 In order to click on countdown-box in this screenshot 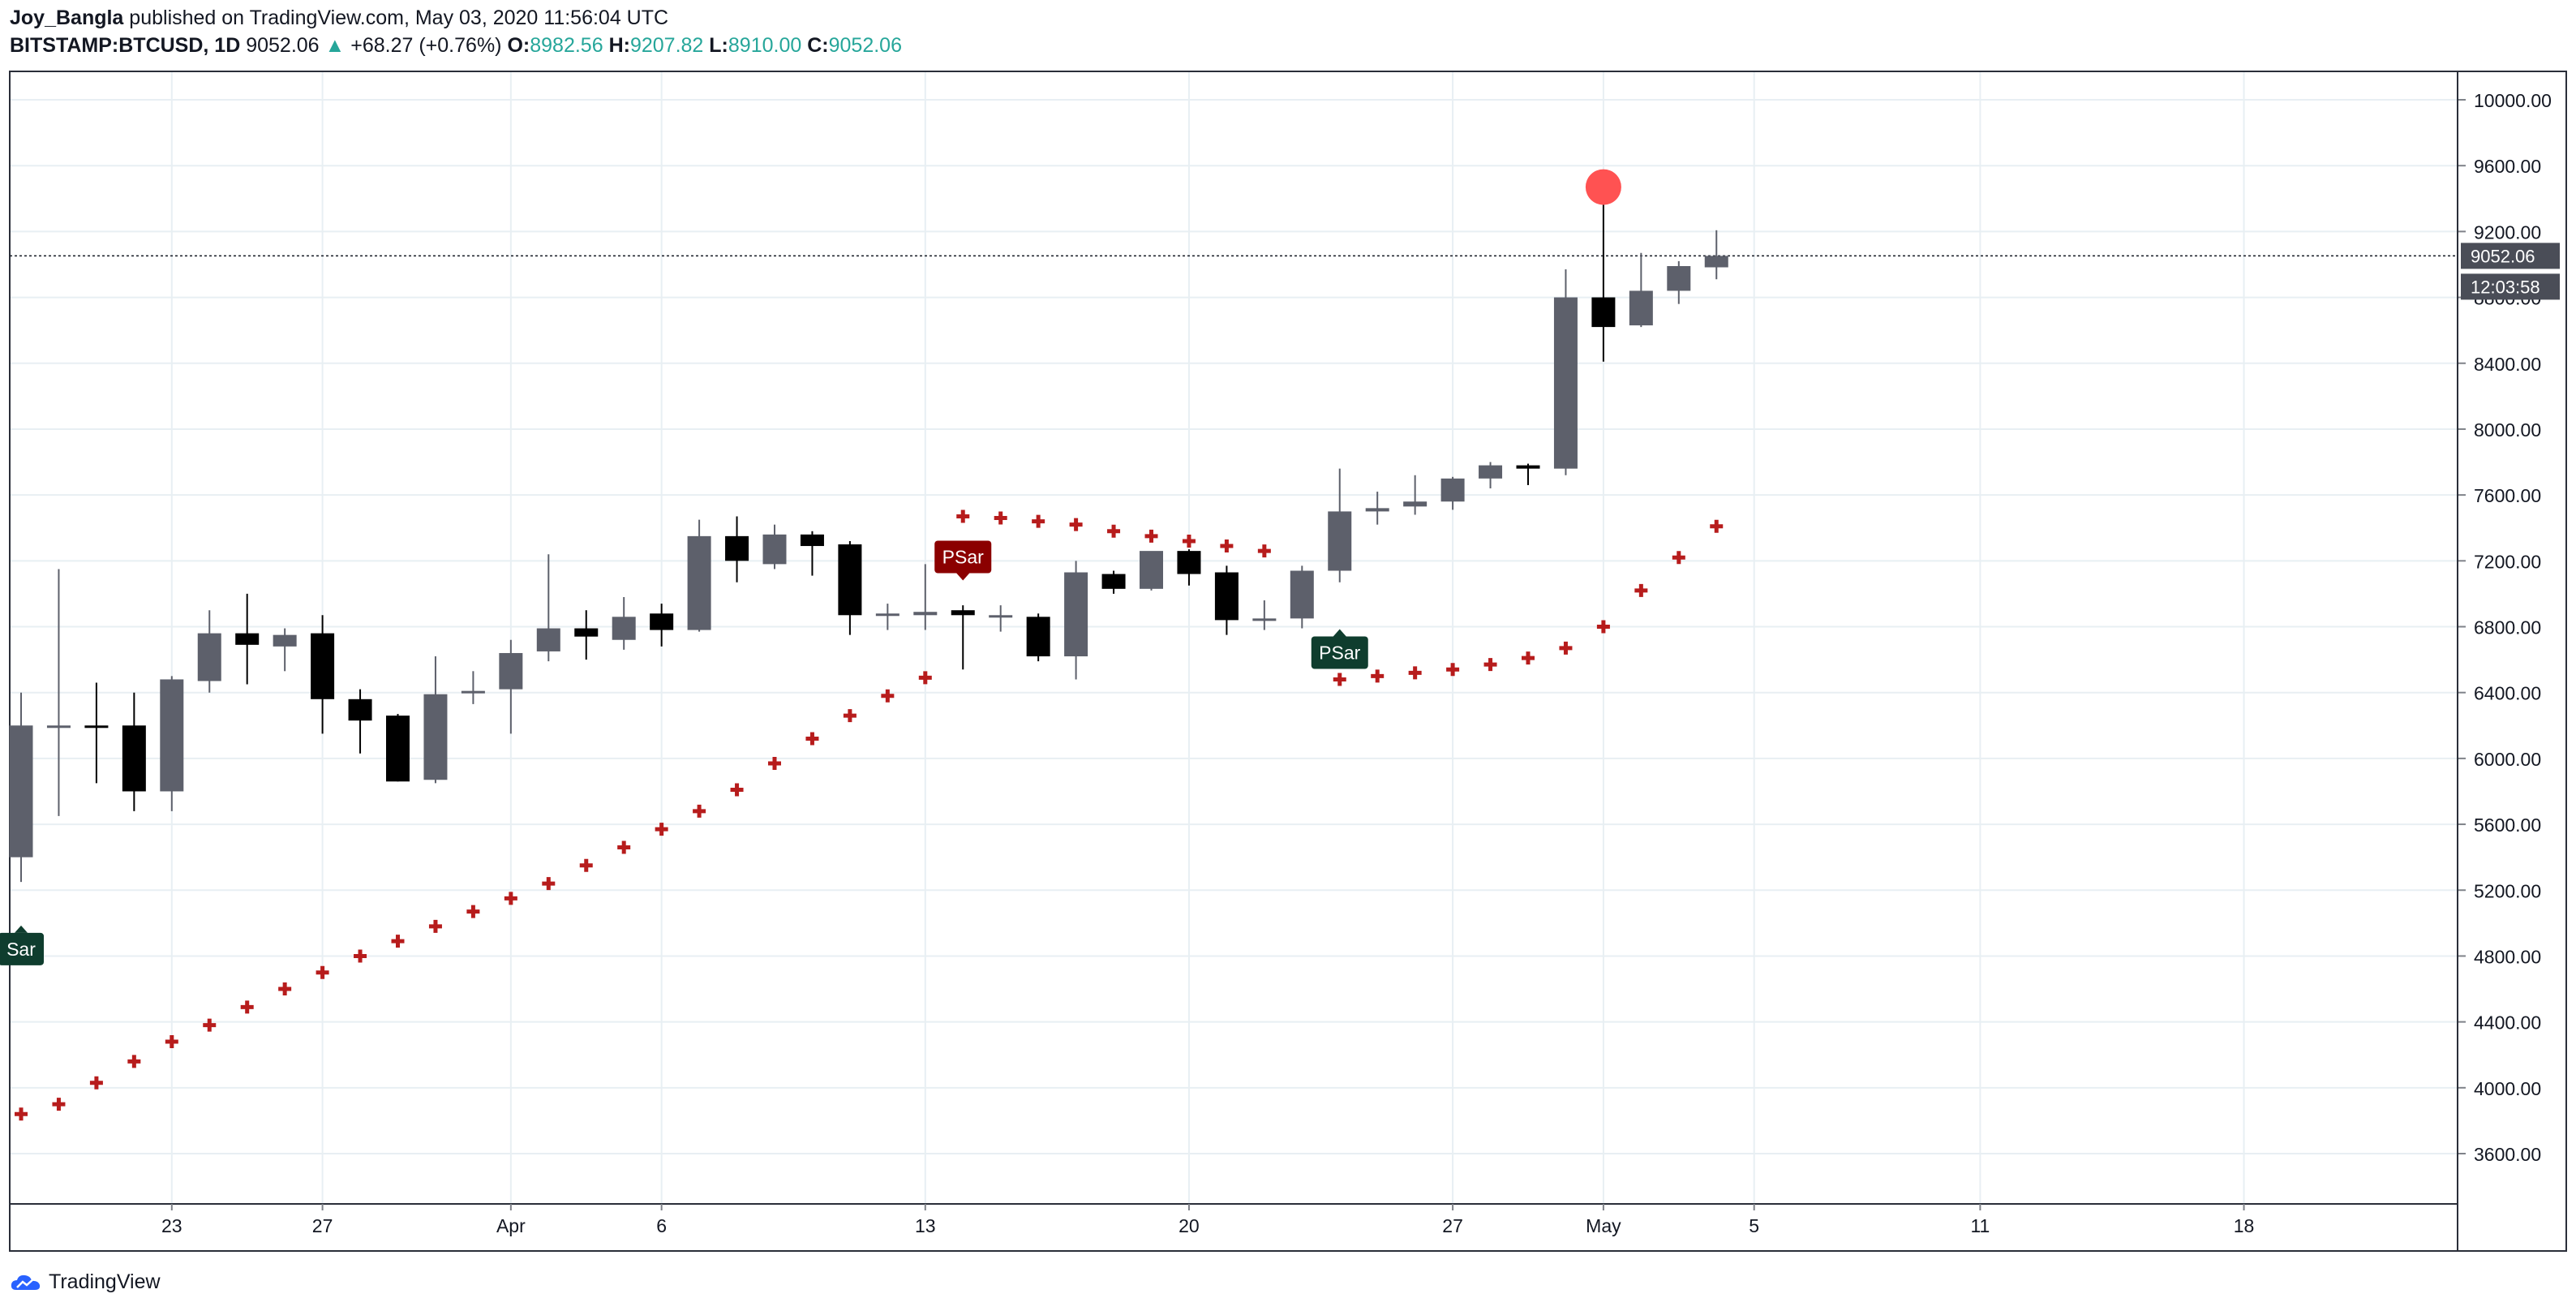, I will do `click(2510, 286)`.